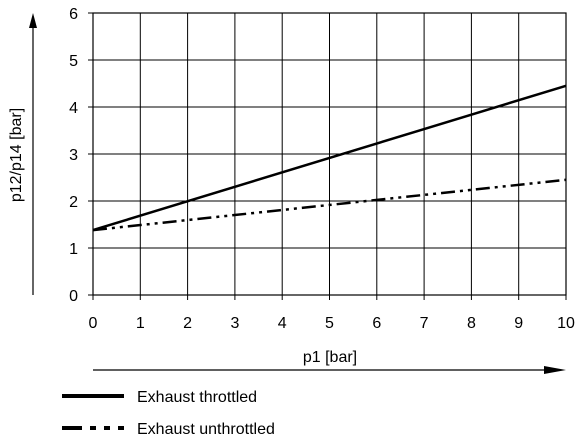 This screenshot has height=444, width=582. I want to click on y-tick-label-4: 4, so click(73, 108).